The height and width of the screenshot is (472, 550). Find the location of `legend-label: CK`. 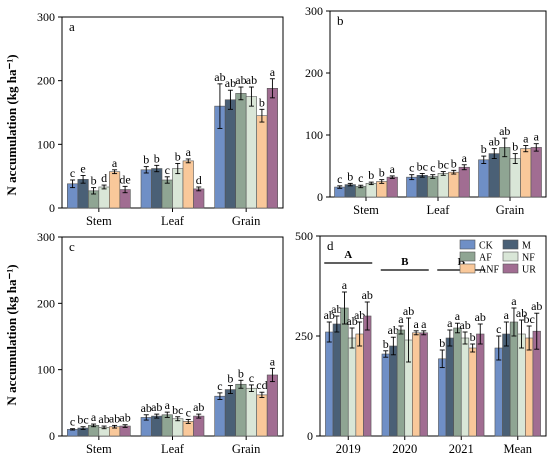

legend-label: CK is located at coordinates (486, 246).